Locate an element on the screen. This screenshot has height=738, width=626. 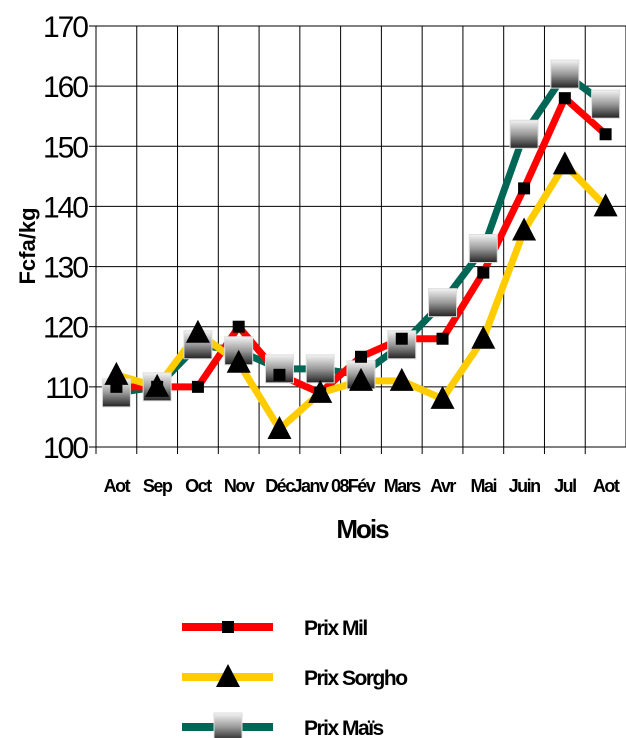
x-tick-label: Sep is located at coordinates (158, 486).